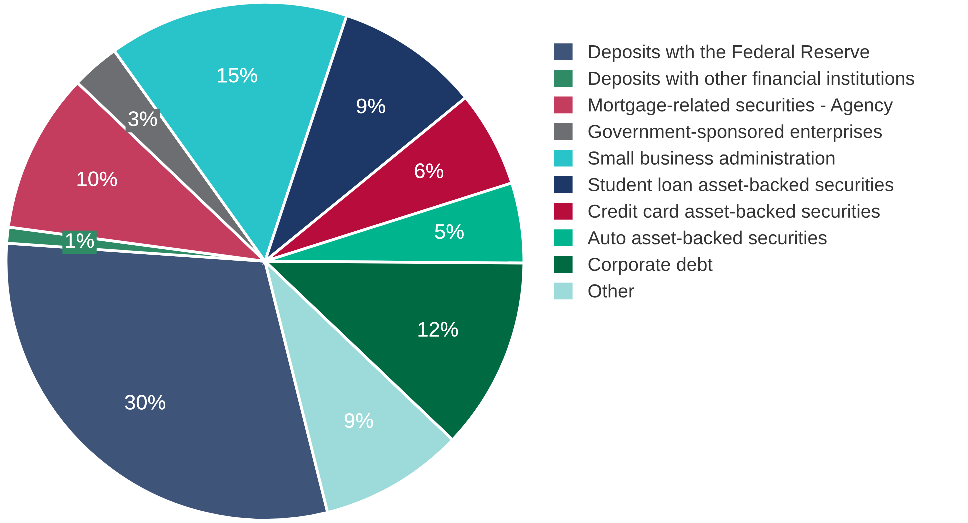  I want to click on legend-label: Deposits wth the Federal Reserve, so click(729, 53).